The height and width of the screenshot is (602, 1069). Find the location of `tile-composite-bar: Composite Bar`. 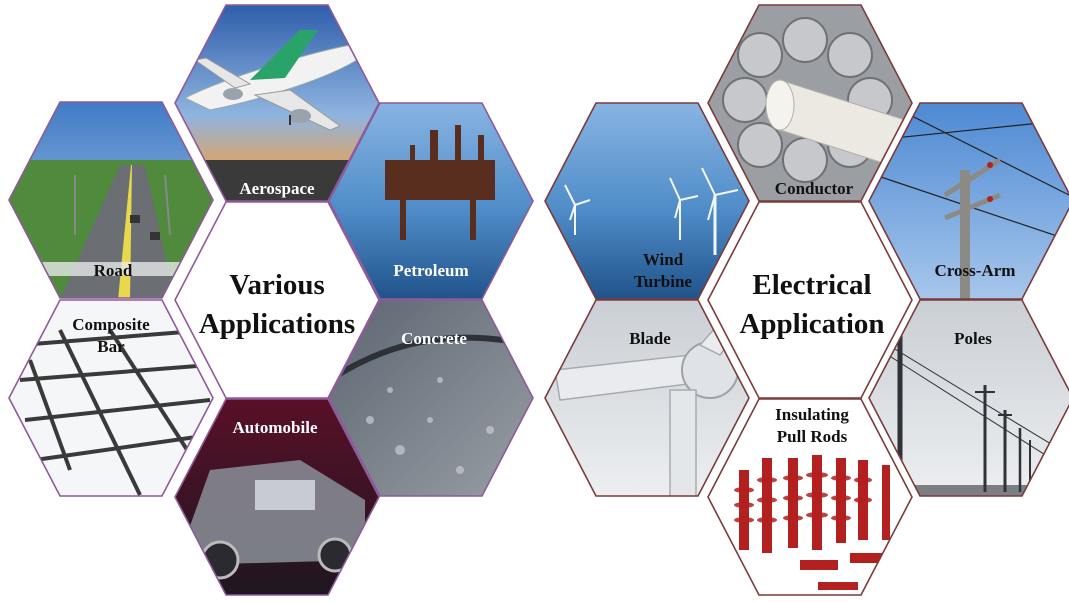

tile-composite-bar: Composite Bar is located at coordinates (111, 398).